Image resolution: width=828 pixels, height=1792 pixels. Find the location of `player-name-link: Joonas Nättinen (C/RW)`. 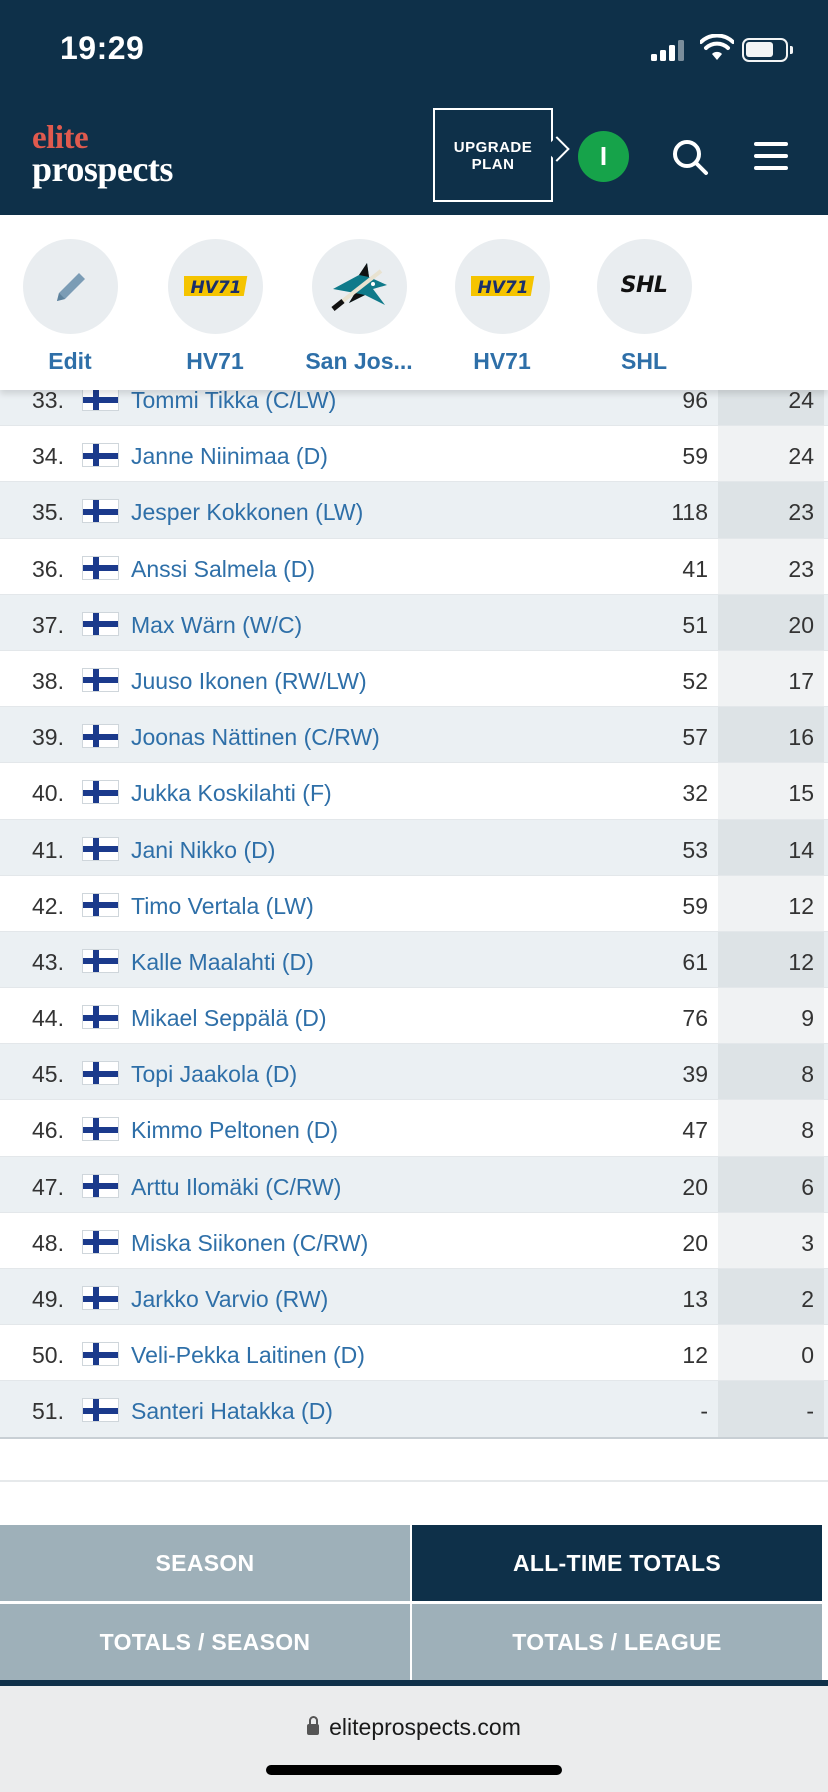

player-name-link: Joonas Nättinen (C/RW) is located at coordinates (255, 737).